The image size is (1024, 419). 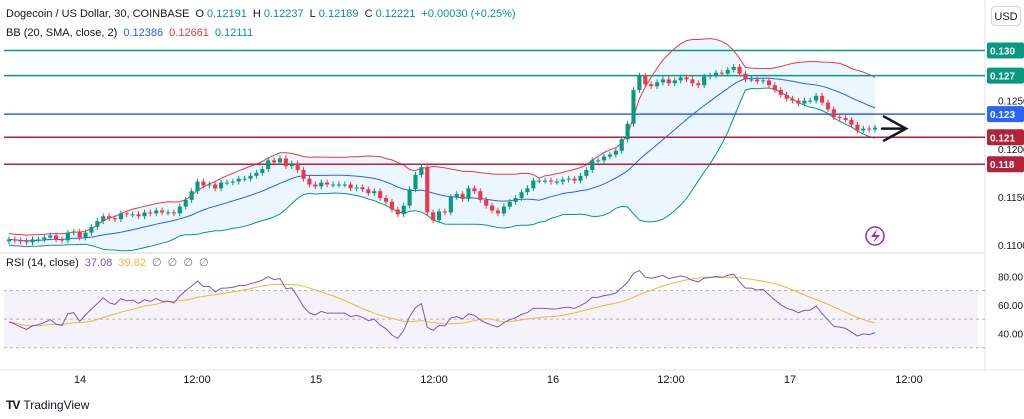 I want to click on footer-brand: TV TradingView, so click(x=47, y=405).